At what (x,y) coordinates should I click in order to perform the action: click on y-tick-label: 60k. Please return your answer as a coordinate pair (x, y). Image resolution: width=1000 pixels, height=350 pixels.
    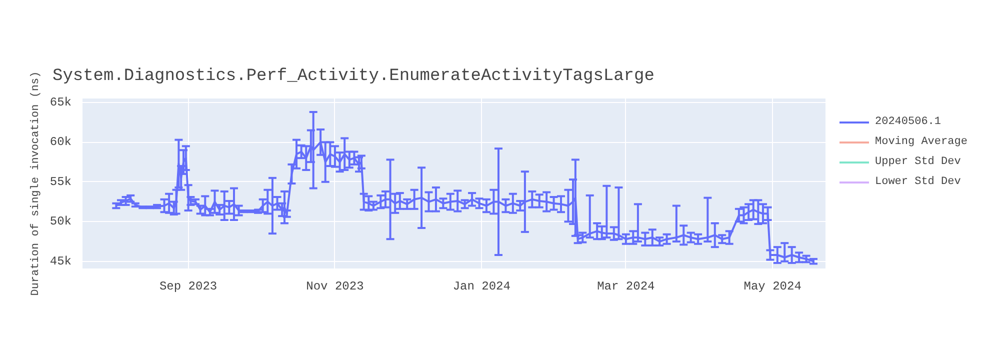
    Looking at the image, I should click on (61, 142).